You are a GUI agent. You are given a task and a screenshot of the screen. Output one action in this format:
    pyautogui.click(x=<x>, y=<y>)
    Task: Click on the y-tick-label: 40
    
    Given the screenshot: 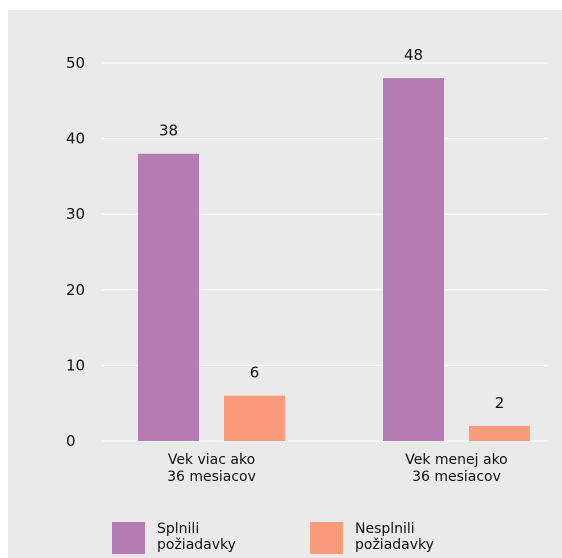 What is the action you would take?
    pyautogui.click(x=75, y=139)
    